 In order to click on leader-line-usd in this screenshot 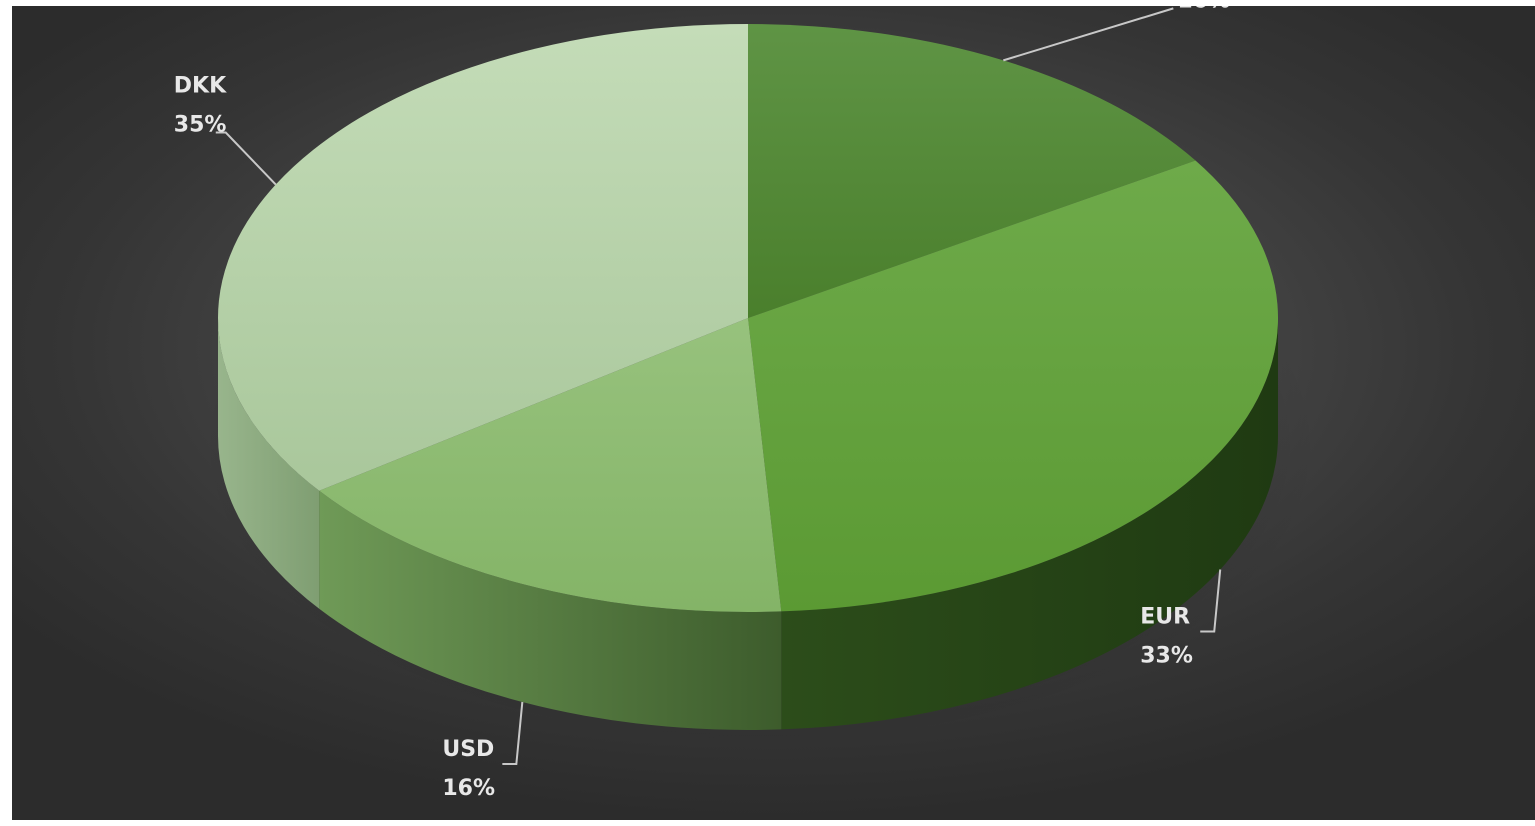, I will do `click(513, 733)`.